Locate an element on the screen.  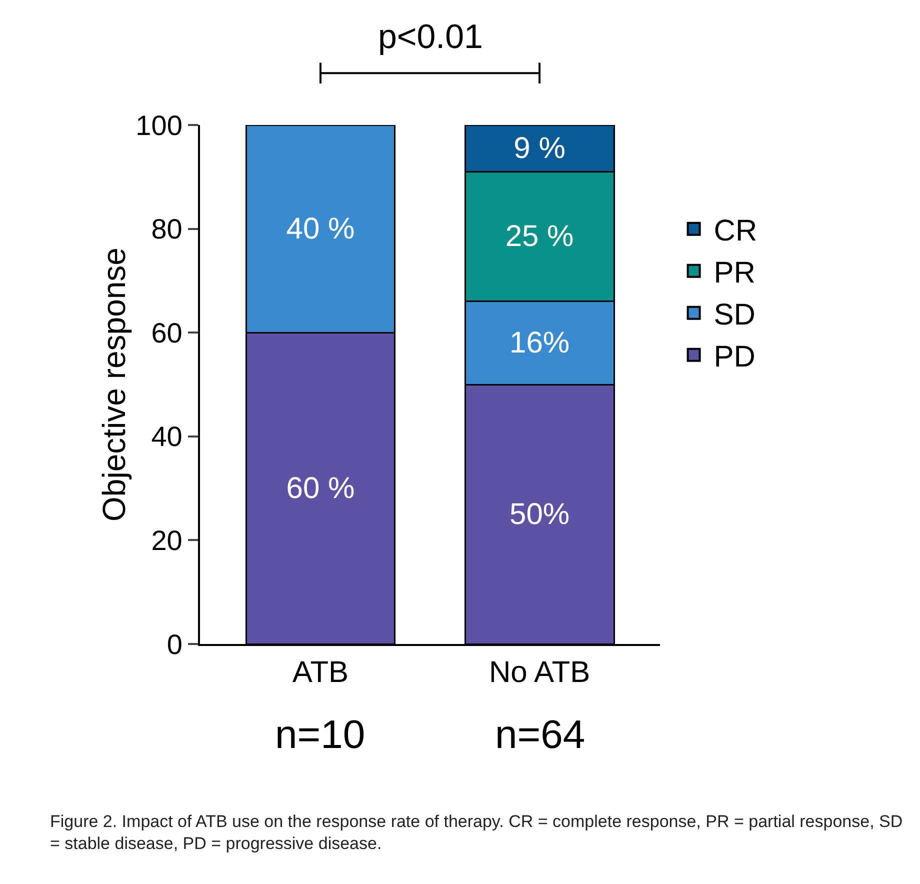
legend-label: PR is located at coordinates (735, 273).